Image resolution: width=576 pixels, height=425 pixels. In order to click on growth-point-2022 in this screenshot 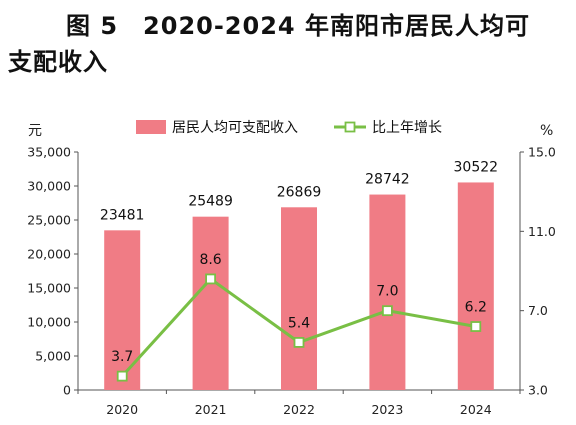, I will do `click(299, 342)`.